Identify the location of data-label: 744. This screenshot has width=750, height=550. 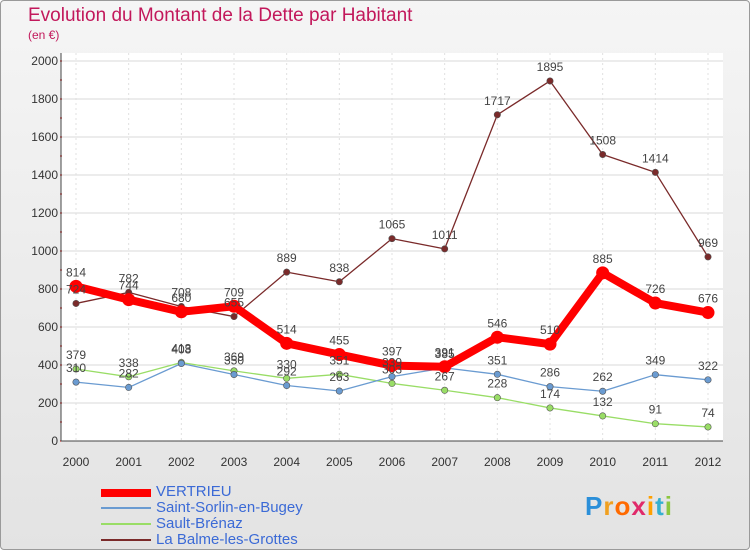
(129, 286).